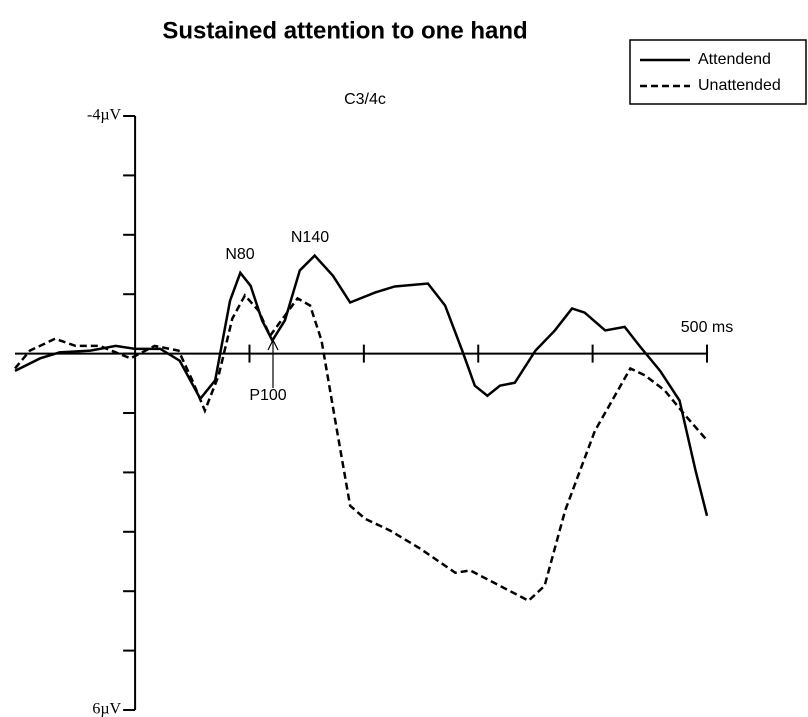 The height and width of the screenshot is (717, 808). What do you see at coordinates (239, 254) in the screenshot?
I see `annotation: N80` at bounding box center [239, 254].